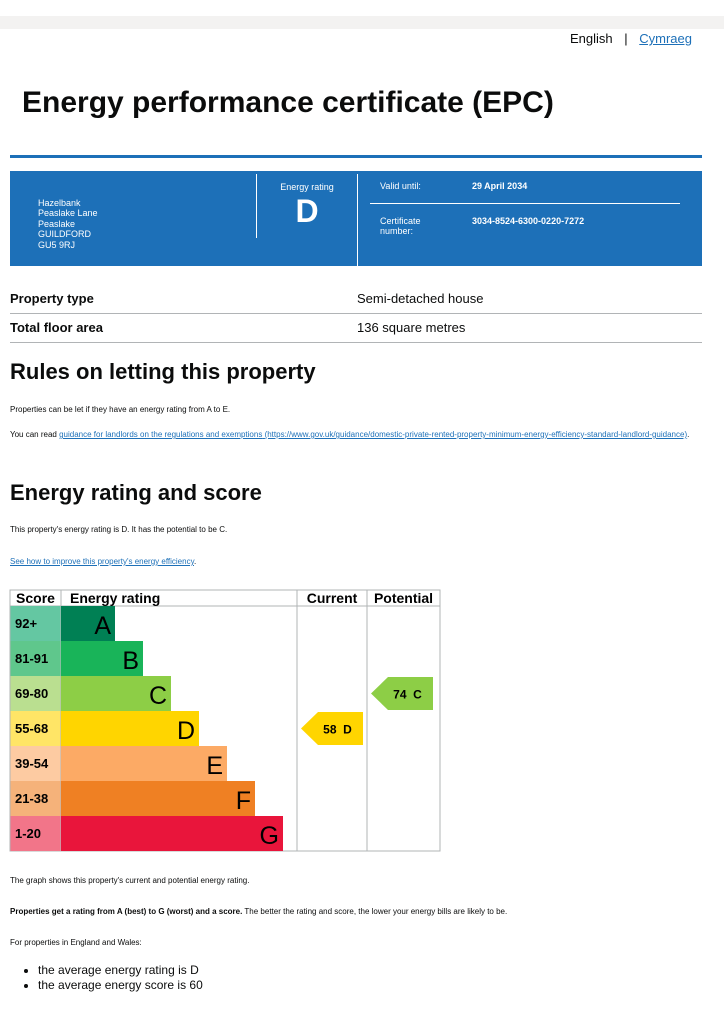 This screenshot has height=1024, width=724. I want to click on header: Current, so click(332, 598).